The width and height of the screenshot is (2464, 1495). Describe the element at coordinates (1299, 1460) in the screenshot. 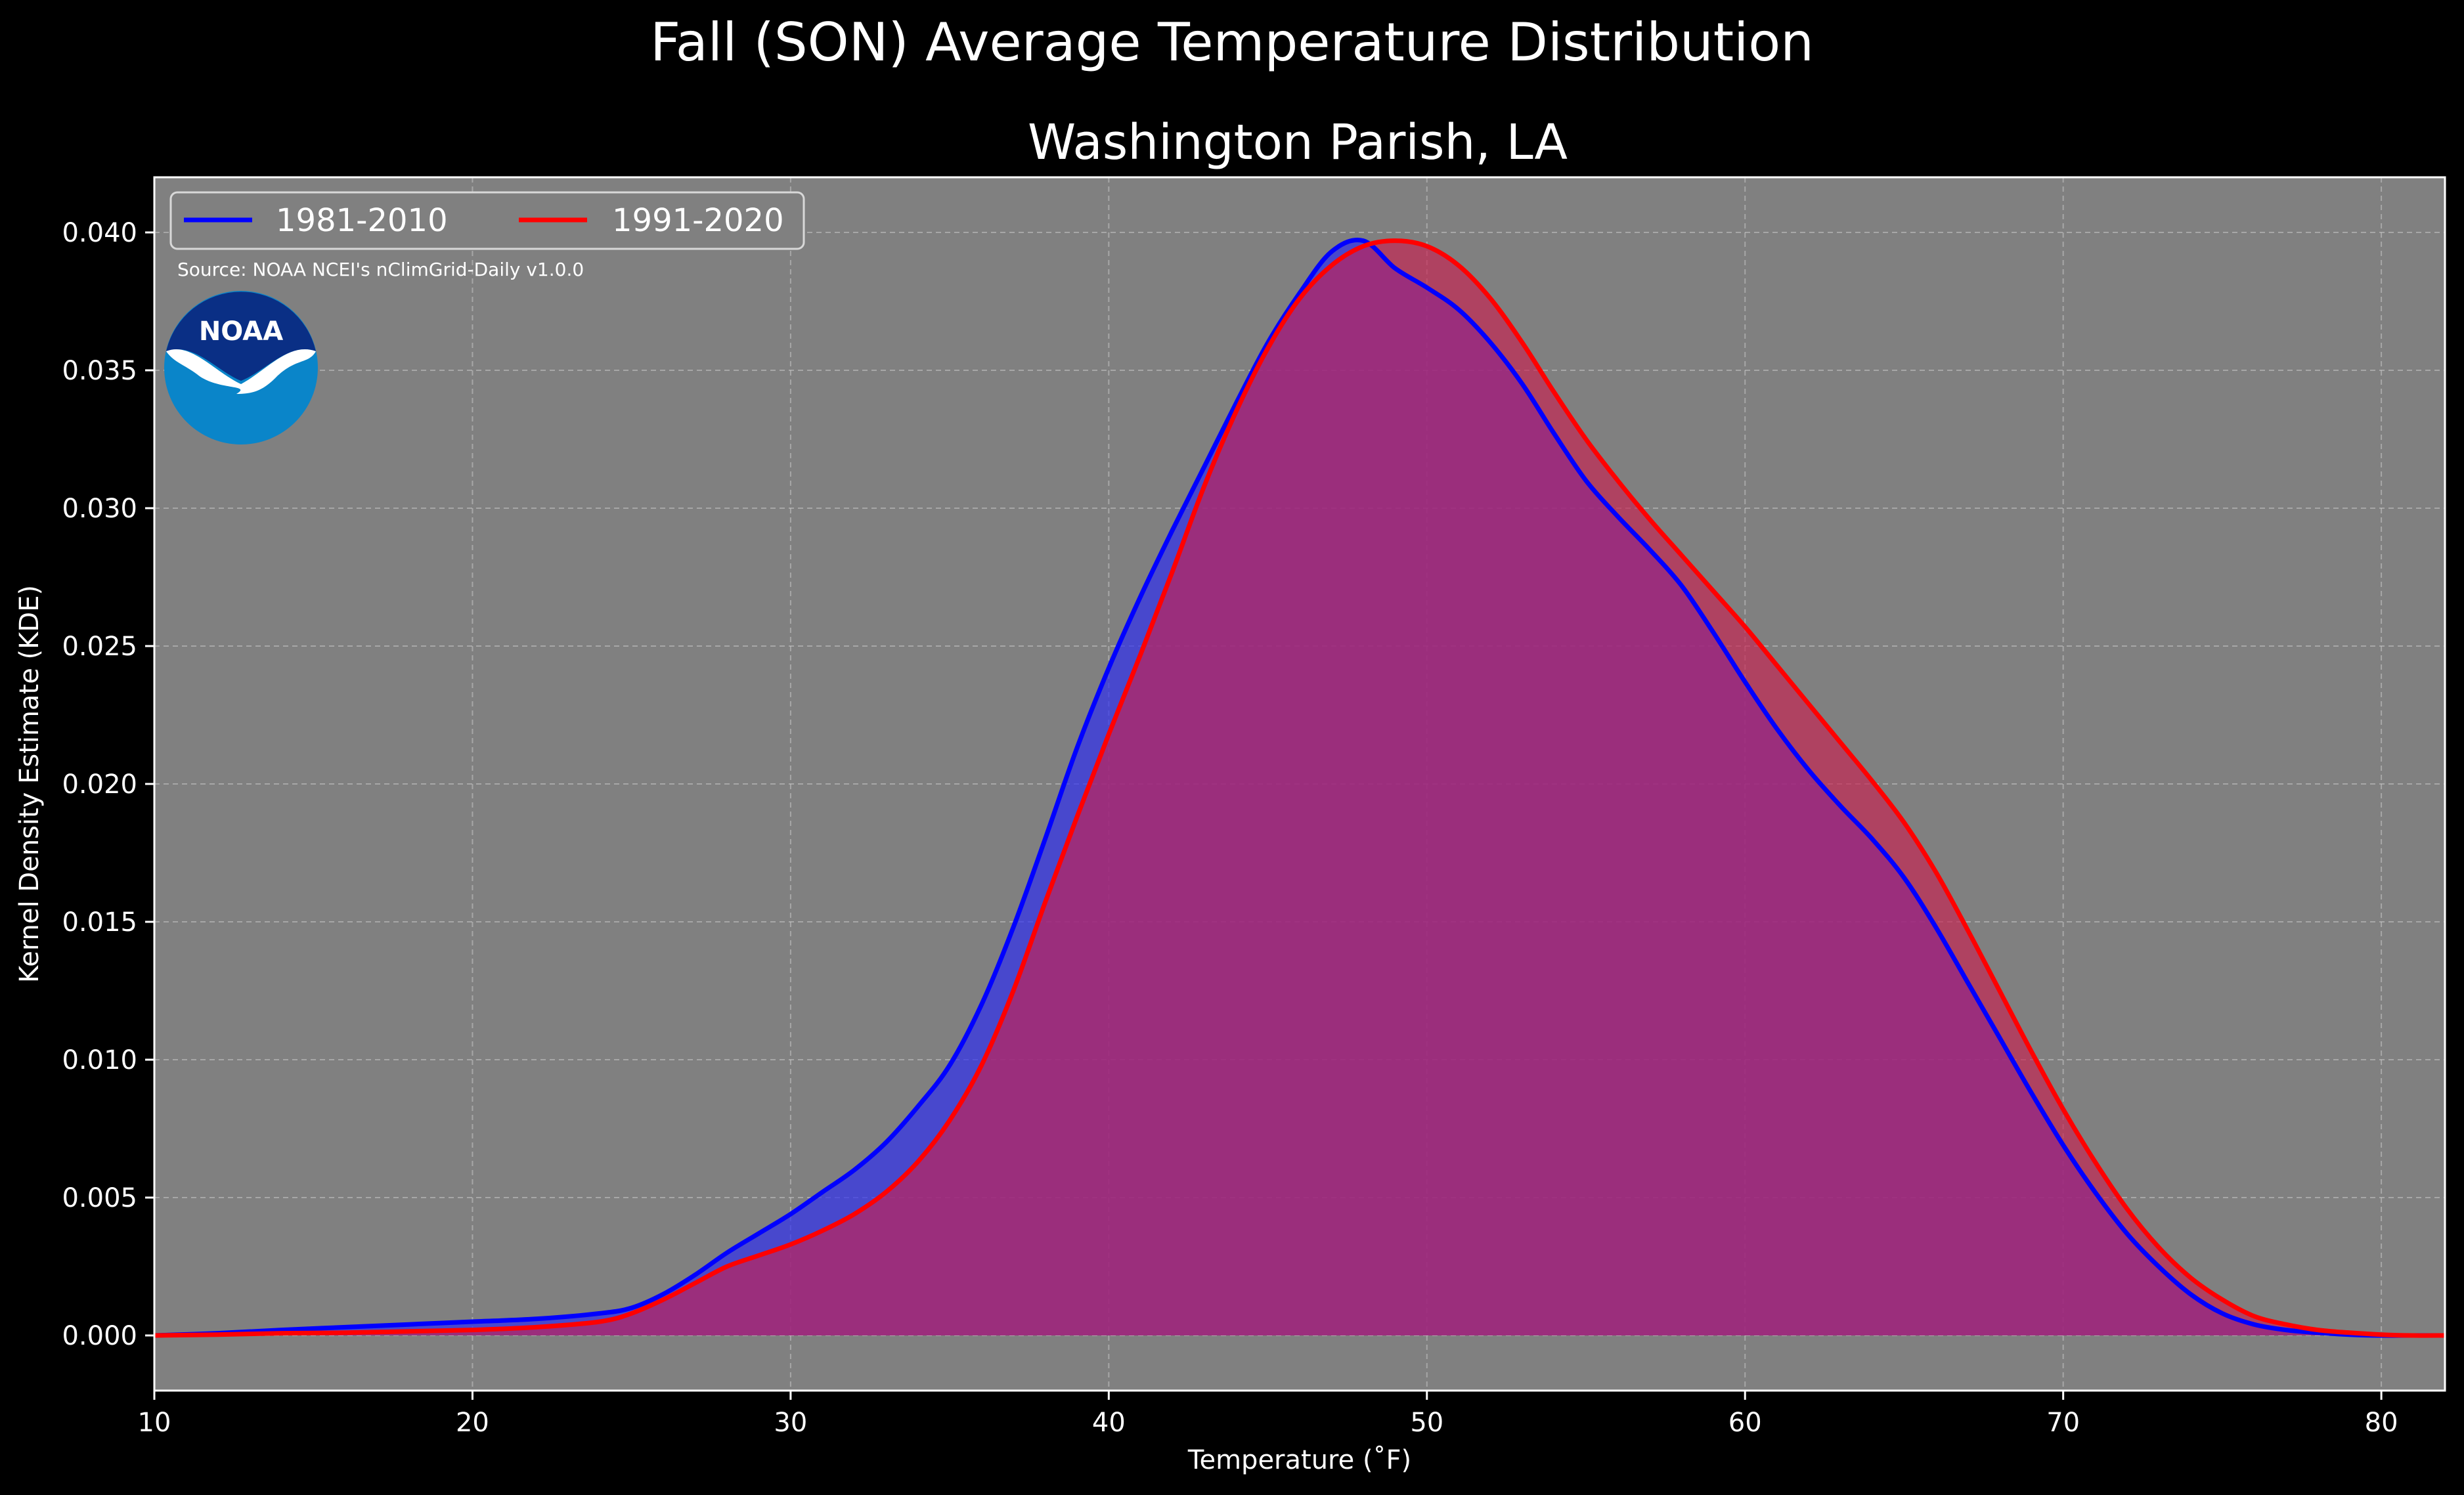

I see `x-axis-label: Temperature (˚F)` at that location.